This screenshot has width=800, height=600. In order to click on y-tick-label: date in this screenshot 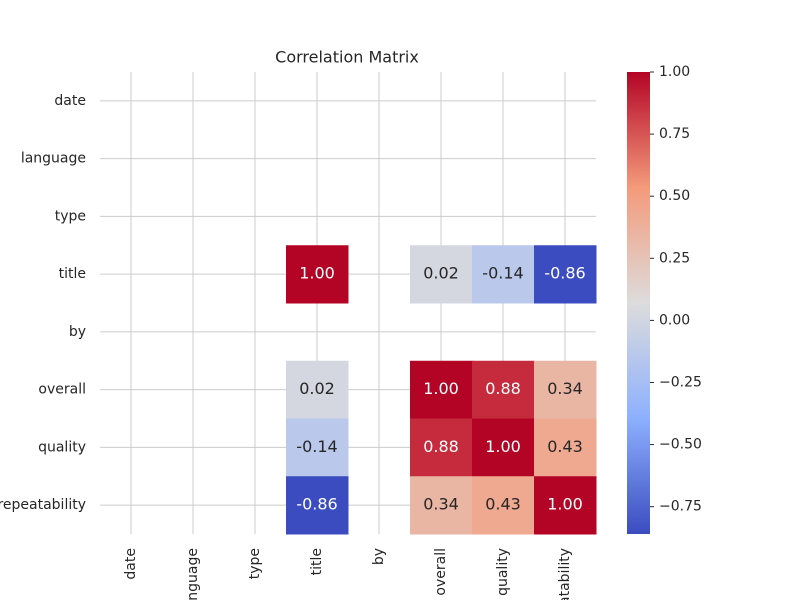, I will do `click(70, 101)`.